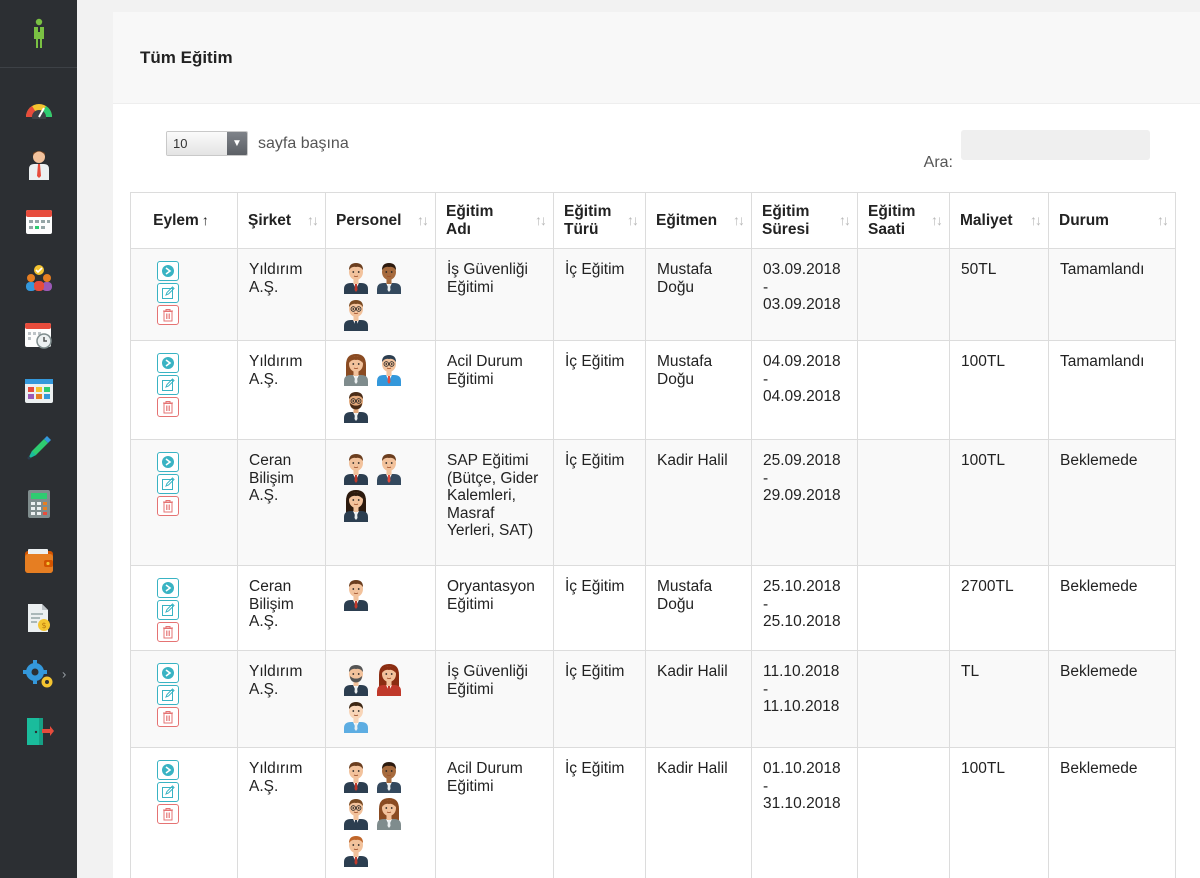 The height and width of the screenshot is (878, 1200). What do you see at coordinates (1055, 145) in the screenshot?
I see `search-input` at bounding box center [1055, 145].